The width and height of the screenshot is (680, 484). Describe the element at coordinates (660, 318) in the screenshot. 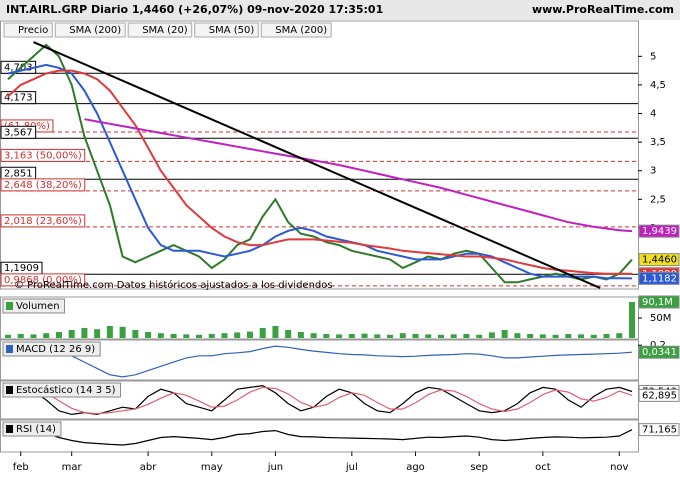

I see `y-tick-label: 50M` at that location.